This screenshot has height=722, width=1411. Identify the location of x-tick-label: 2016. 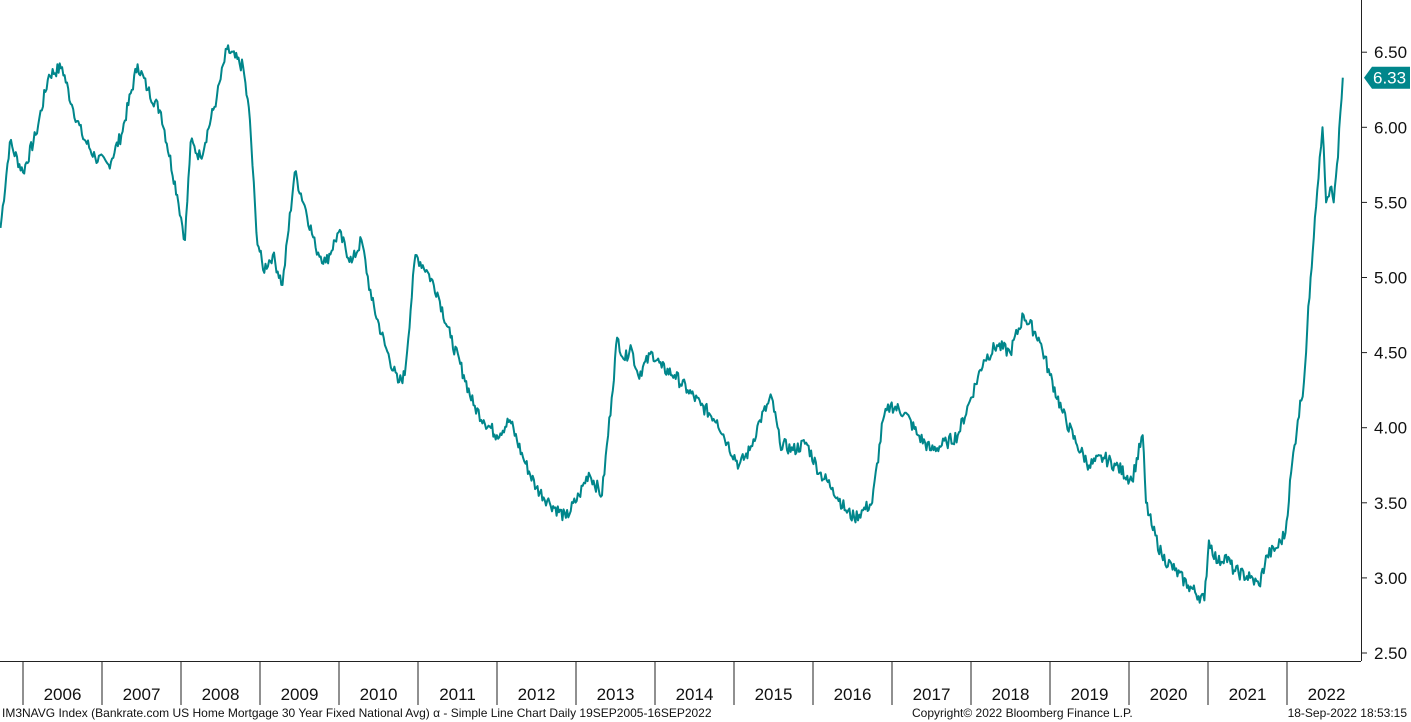
(853, 694).